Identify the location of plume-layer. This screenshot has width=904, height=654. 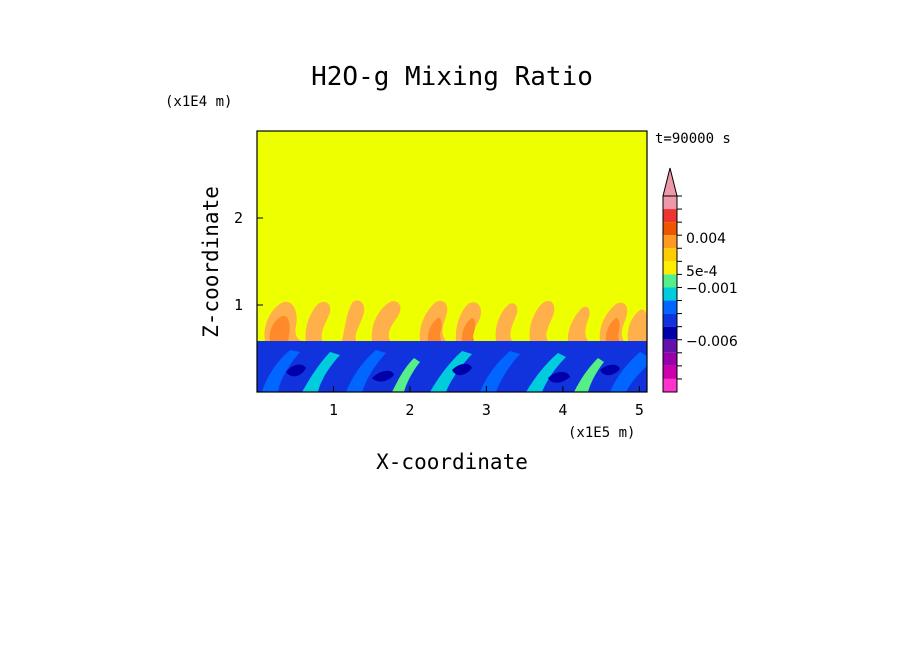
(455, 320).